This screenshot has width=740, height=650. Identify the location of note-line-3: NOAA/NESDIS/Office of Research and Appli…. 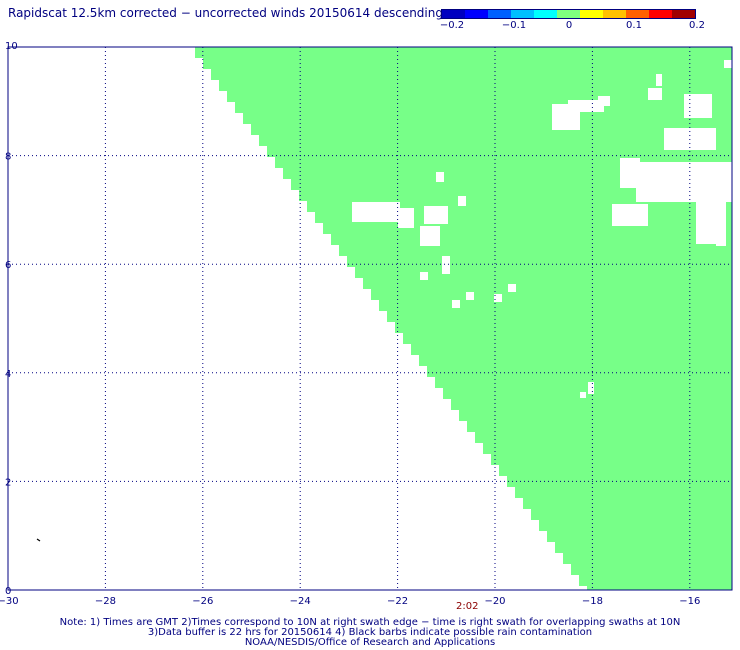
(370, 642).